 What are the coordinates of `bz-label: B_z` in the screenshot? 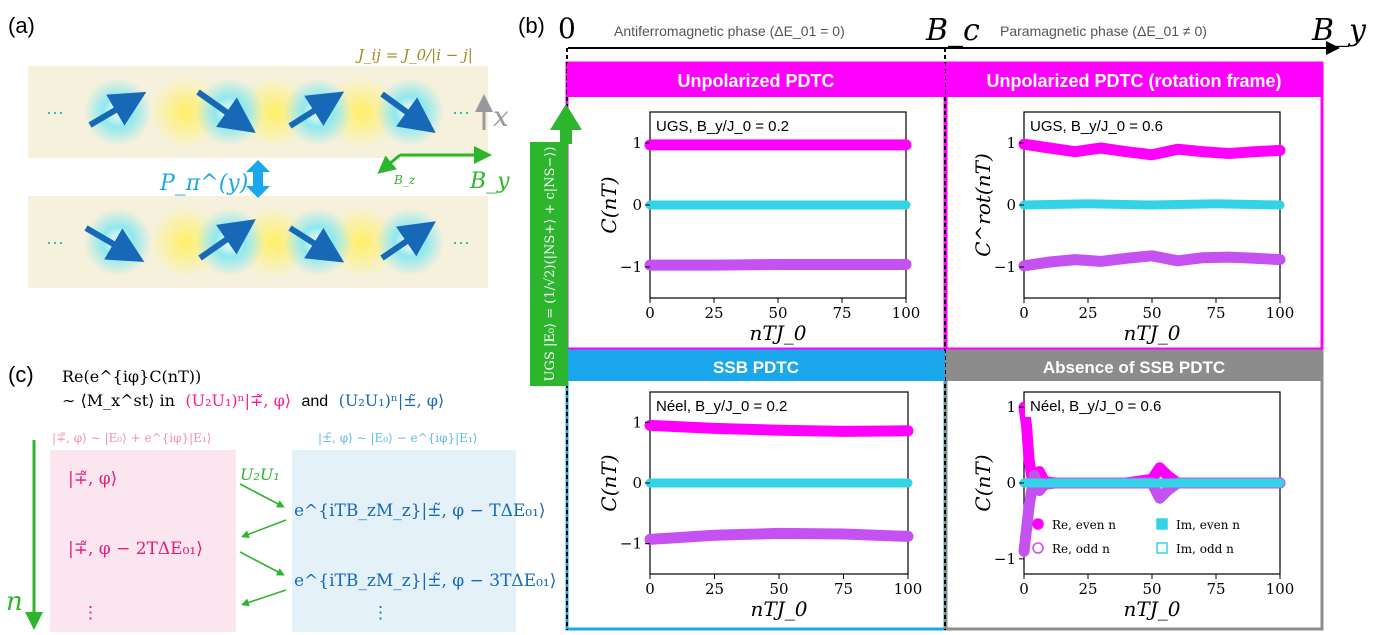 It's located at (404, 180).